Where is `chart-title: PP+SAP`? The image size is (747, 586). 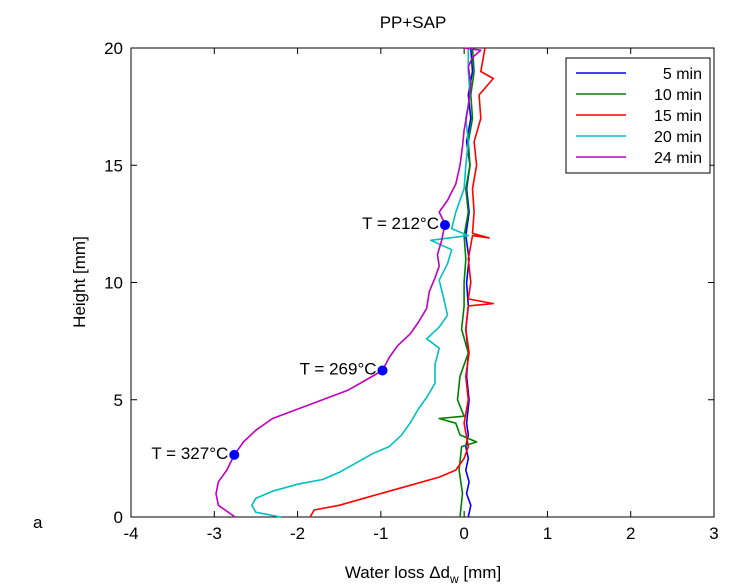 chart-title: PP+SAP is located at coordinates (413, 22).